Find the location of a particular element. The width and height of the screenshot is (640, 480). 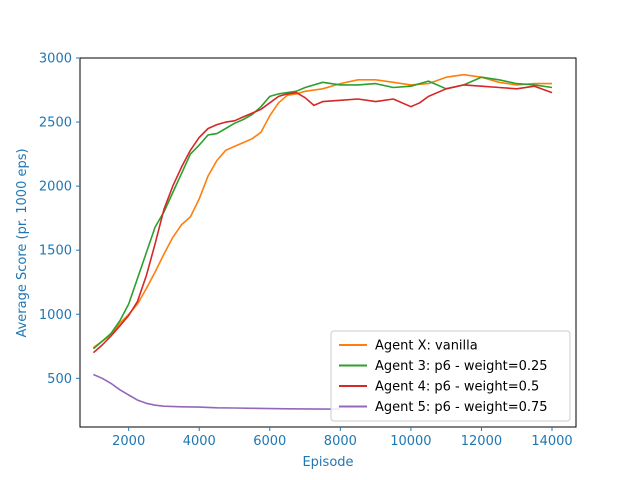

x-tick-label: 8000 is located at coordinates (340, 441).